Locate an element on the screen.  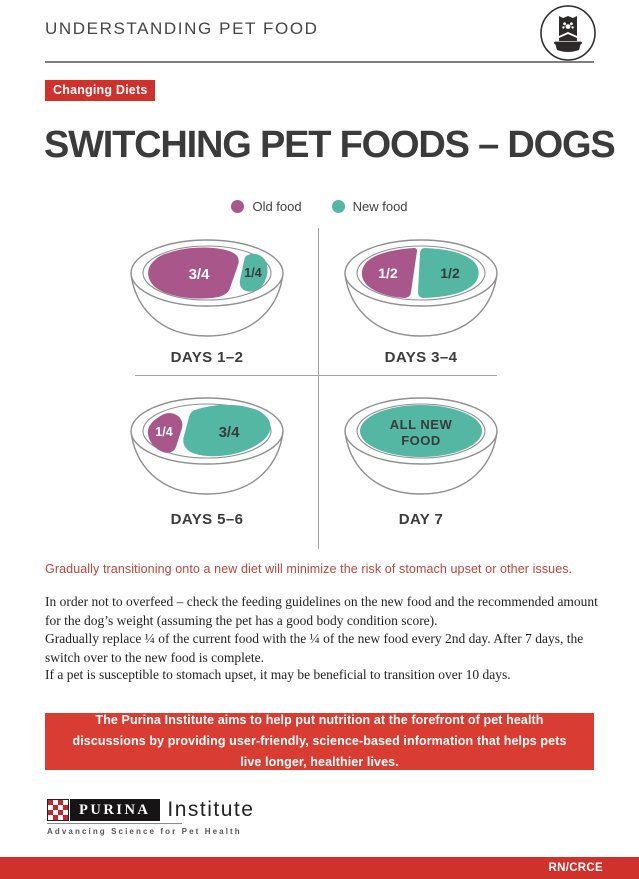
purina-wordmark: PURINA is located at coordinates (115, 809).